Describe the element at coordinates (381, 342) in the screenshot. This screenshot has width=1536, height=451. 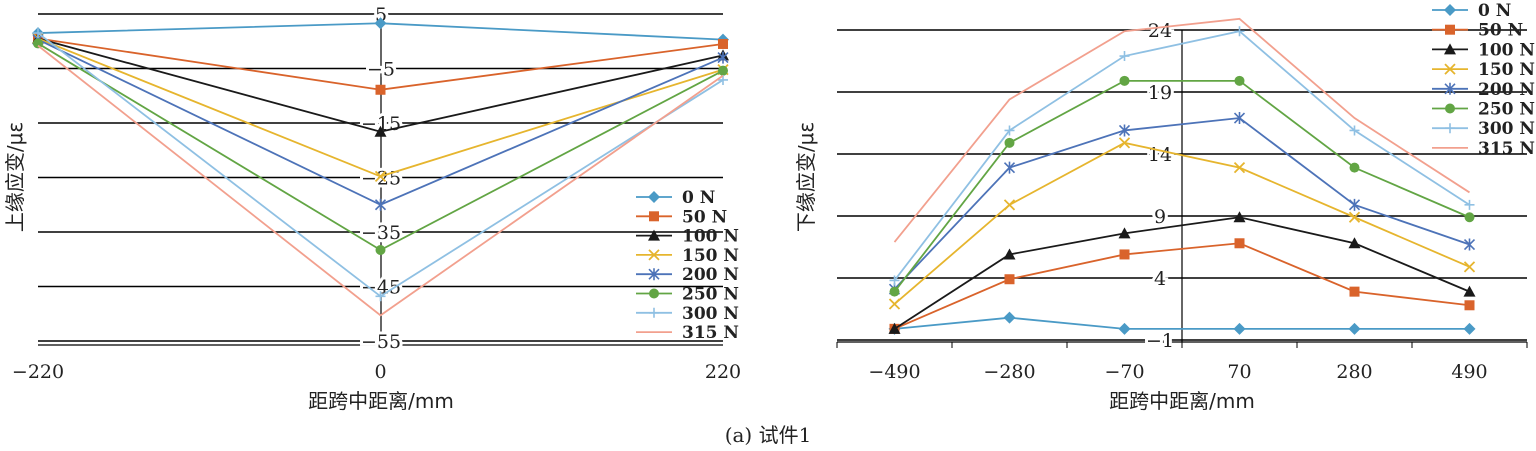
I see `y-tick-label: −55` at that location.